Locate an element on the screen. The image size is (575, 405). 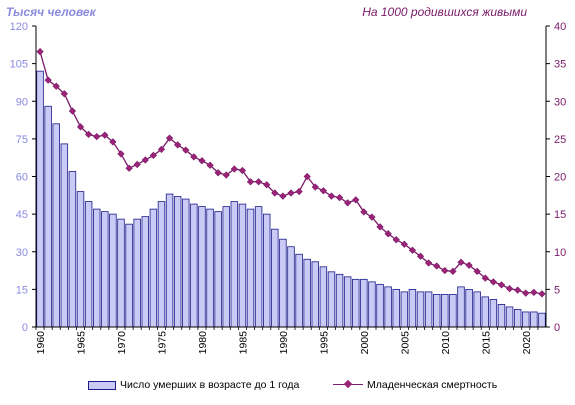
y-left-tick-label: 105 is located at coordinates (19, 65).